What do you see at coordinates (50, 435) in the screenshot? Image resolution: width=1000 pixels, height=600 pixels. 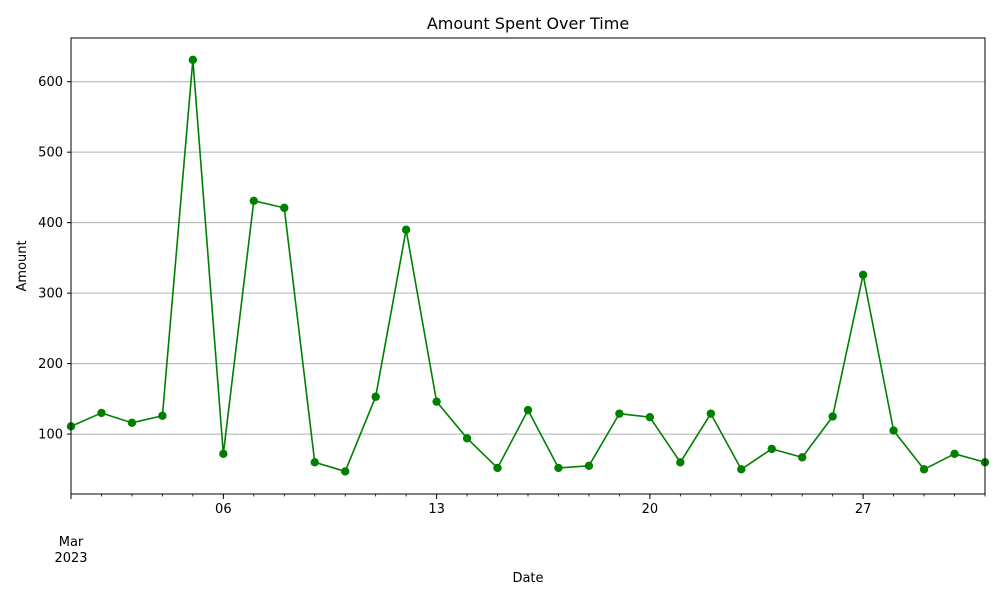 I see `y-tick-label: 100` at bounding box center [50, 435].